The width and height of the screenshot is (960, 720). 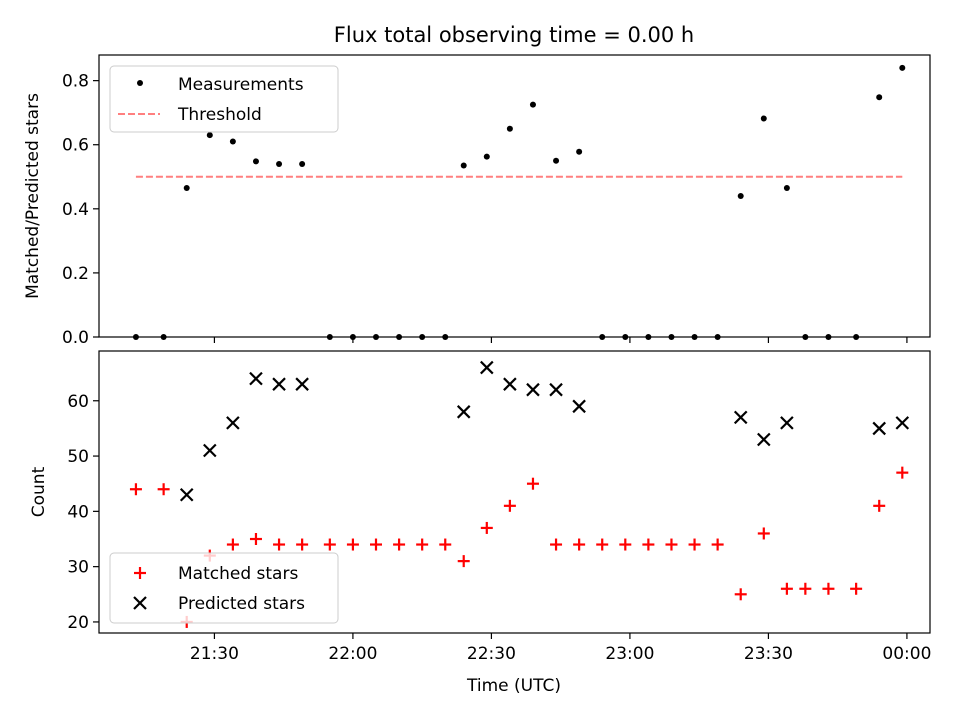 I want to click on x-tick-label: 00:00, so click(x=906, y=654).